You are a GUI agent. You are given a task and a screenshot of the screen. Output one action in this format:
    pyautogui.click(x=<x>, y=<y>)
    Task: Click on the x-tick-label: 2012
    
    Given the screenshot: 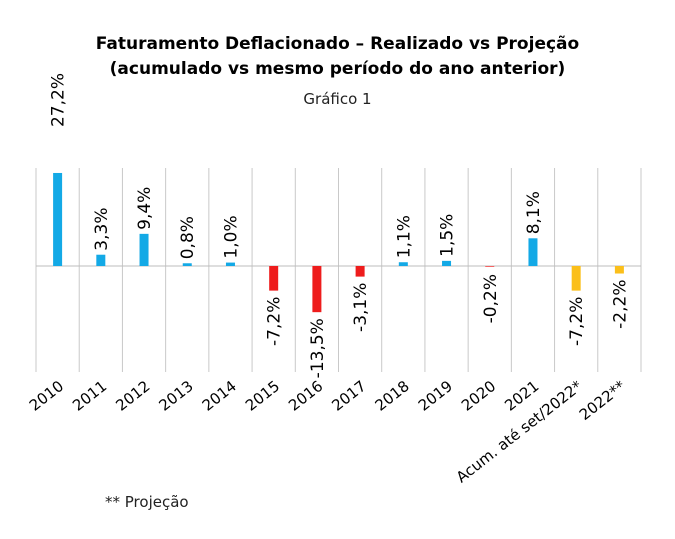 What is the action you would take?
    pyautogui.click(x=132, y=396)
    